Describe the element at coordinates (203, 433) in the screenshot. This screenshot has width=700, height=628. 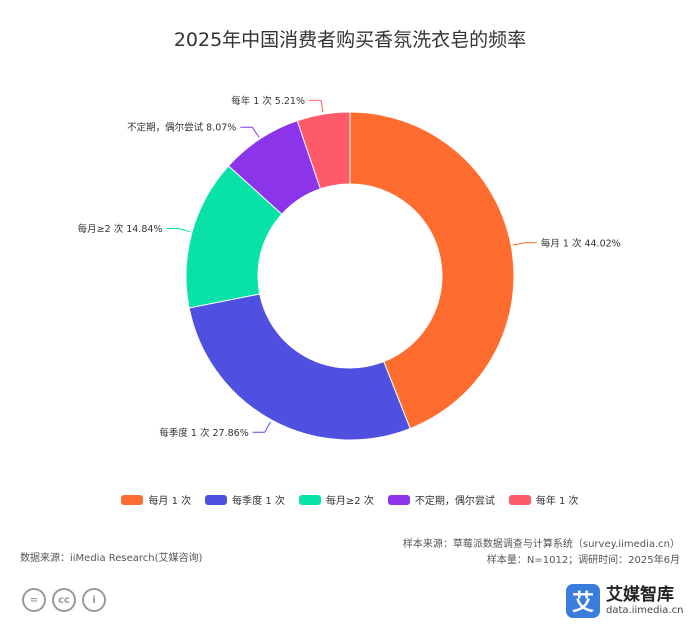
I see `slice-label-1: 每季度 1 次 27.86%` at that location.